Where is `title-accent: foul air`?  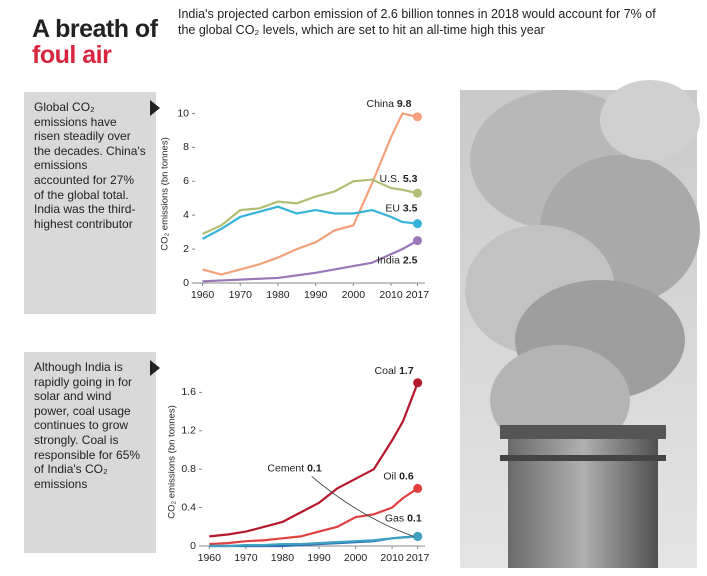
title-accent: foul air is located at coordinates (72, 55).